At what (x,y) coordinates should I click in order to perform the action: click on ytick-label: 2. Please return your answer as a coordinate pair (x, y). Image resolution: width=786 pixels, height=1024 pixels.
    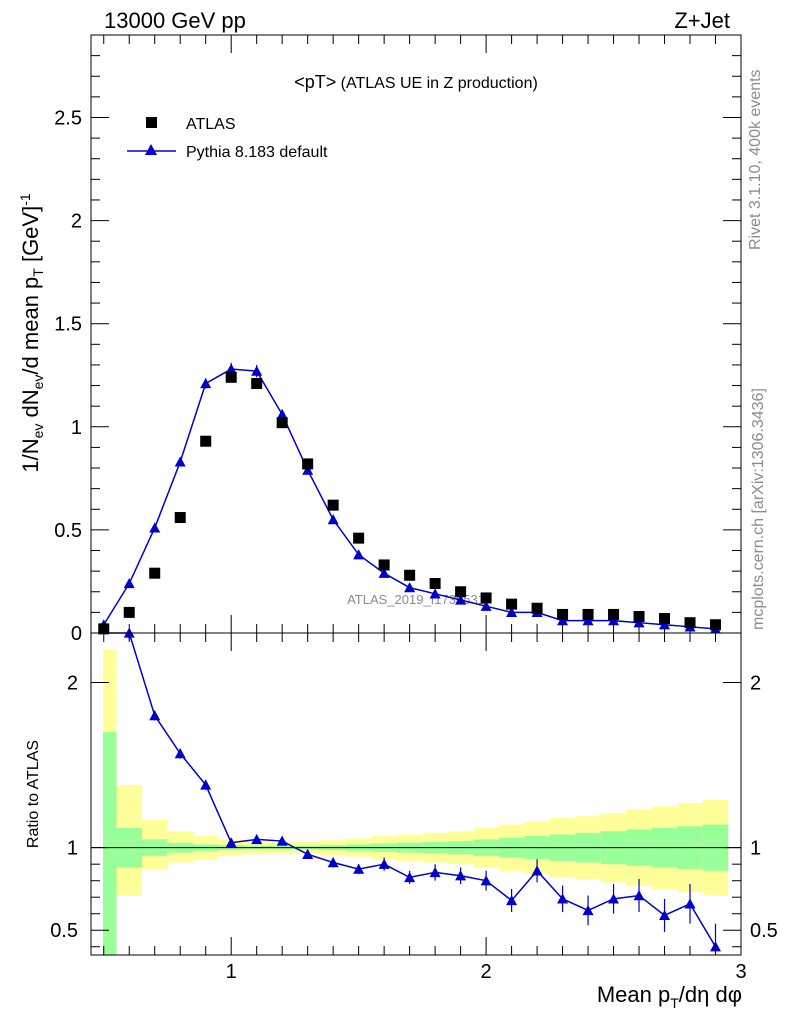
    Looking at the image, I should click on (76, 222).